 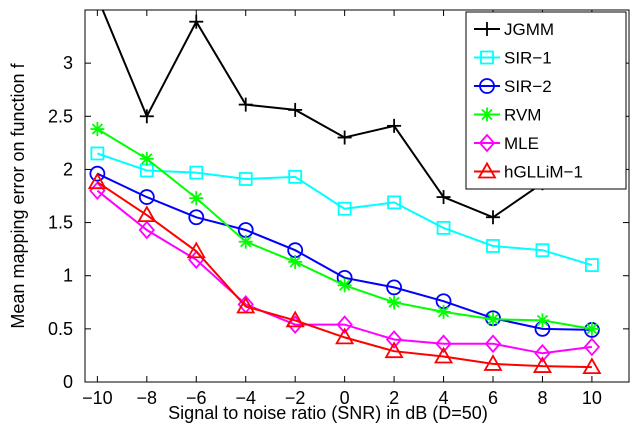 I want to click on x-tick-label: 10, so click(x=592, y=398).